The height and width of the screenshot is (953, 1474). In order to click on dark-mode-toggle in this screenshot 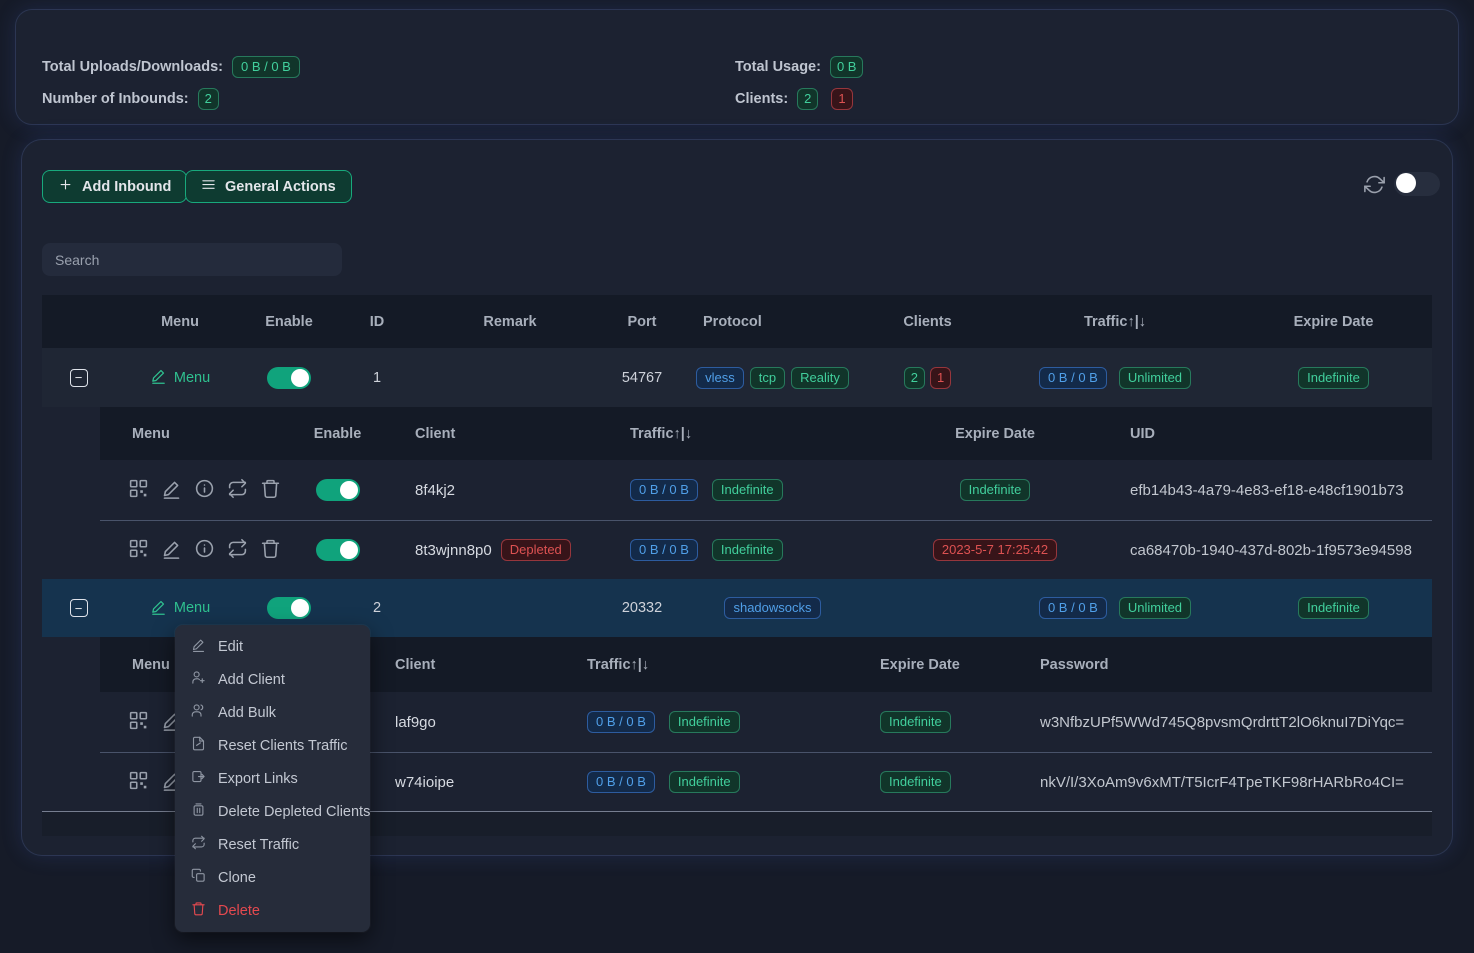, I will do `click(1417, 184)`.